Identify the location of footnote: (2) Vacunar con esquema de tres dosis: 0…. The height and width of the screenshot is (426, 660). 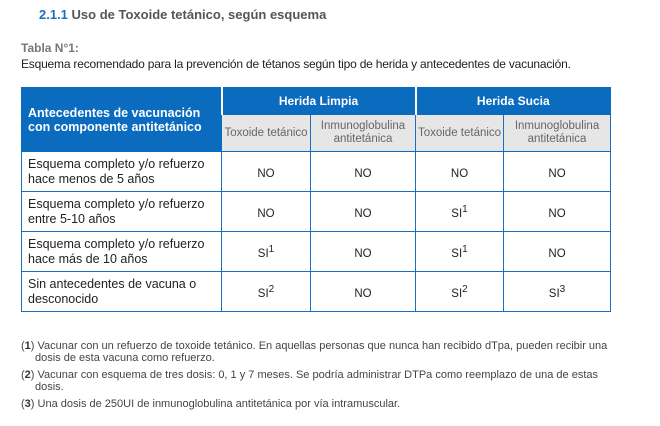
(310, 381).